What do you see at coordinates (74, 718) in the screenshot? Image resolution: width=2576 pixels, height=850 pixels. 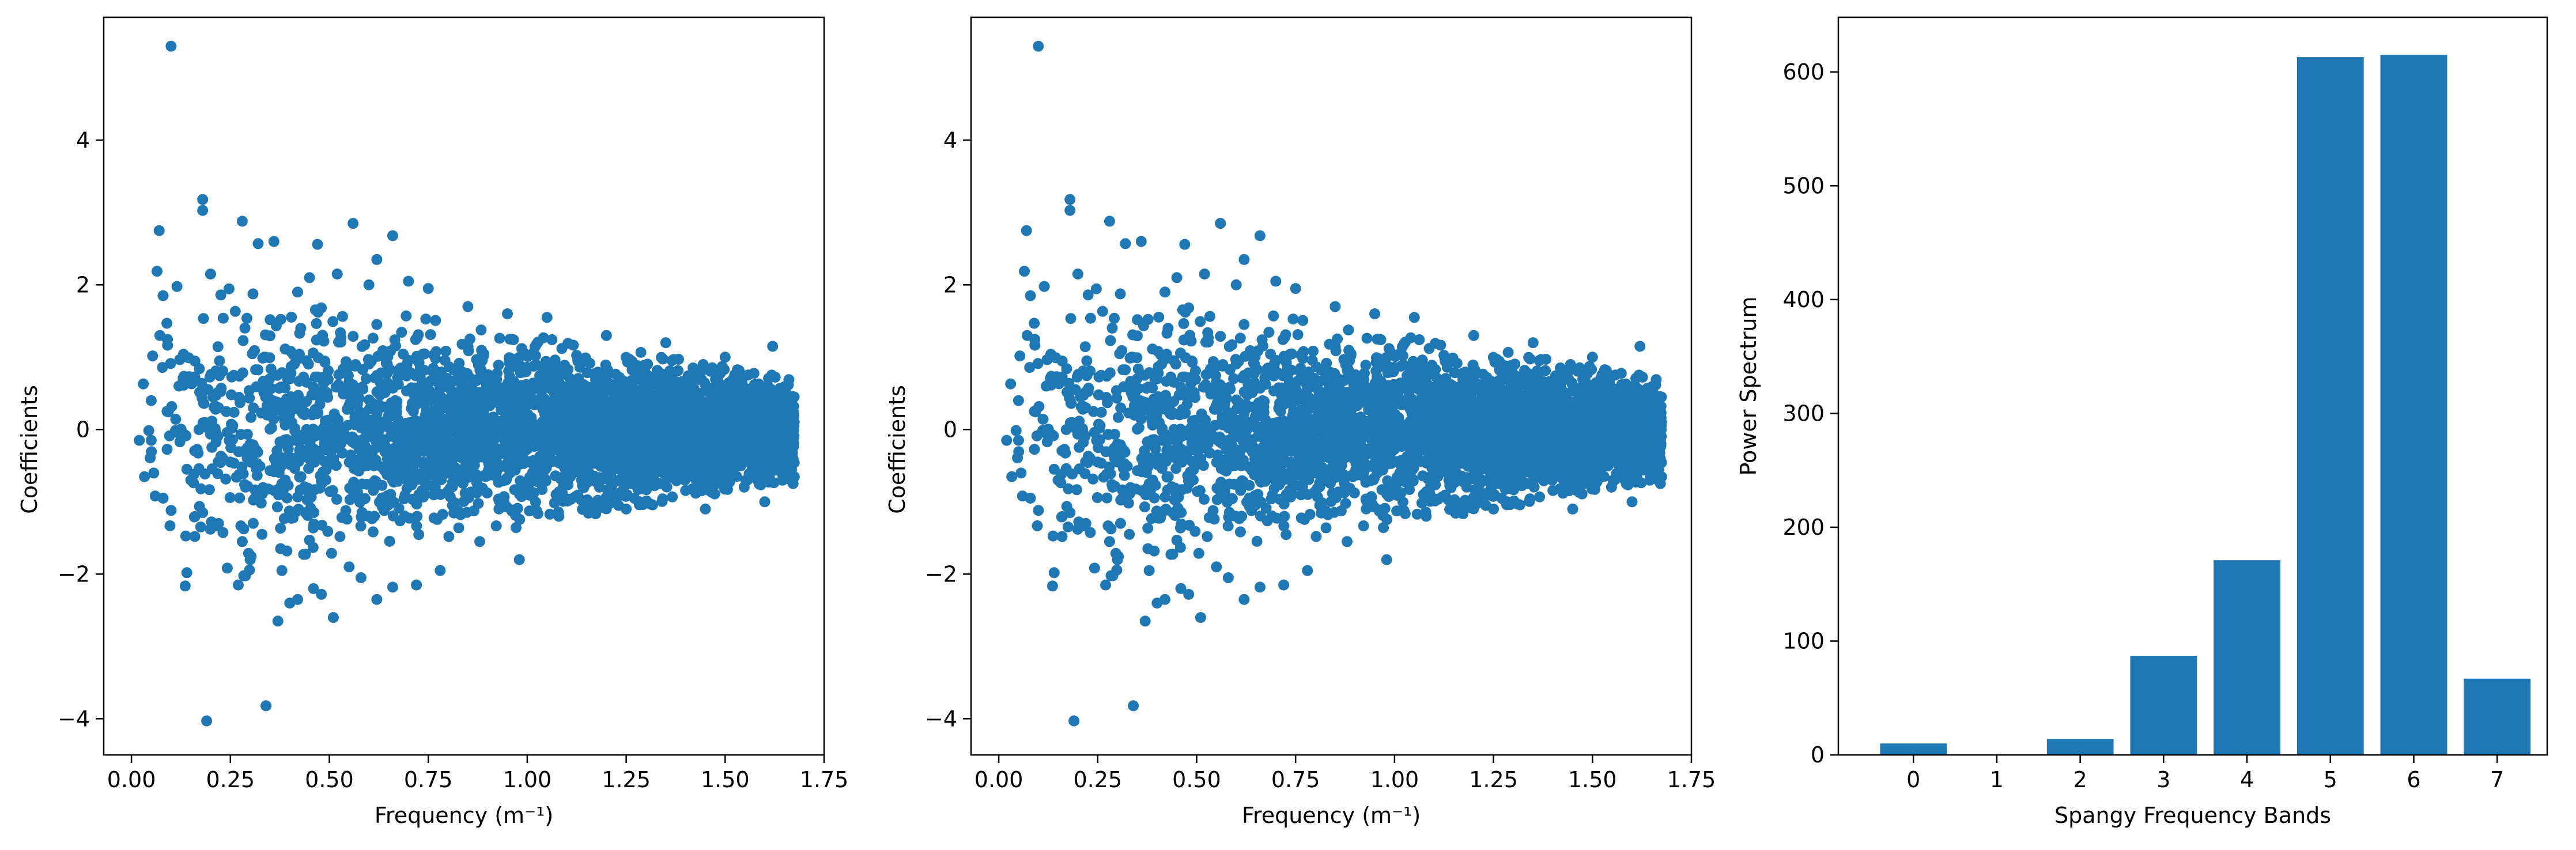 I see `y-tick-label: −4` at bounding box center [74, 718].